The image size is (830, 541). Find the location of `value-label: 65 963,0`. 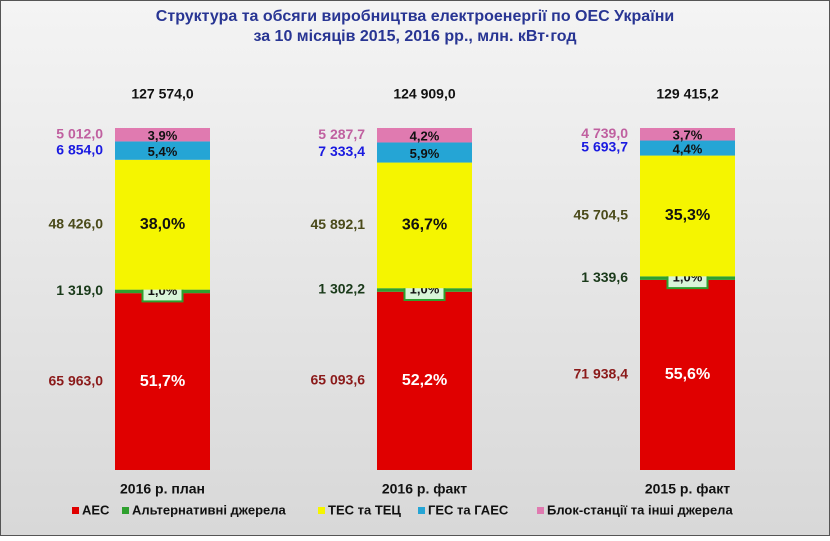

value-label: 65 963,0 is located at coordinates (76, 380).